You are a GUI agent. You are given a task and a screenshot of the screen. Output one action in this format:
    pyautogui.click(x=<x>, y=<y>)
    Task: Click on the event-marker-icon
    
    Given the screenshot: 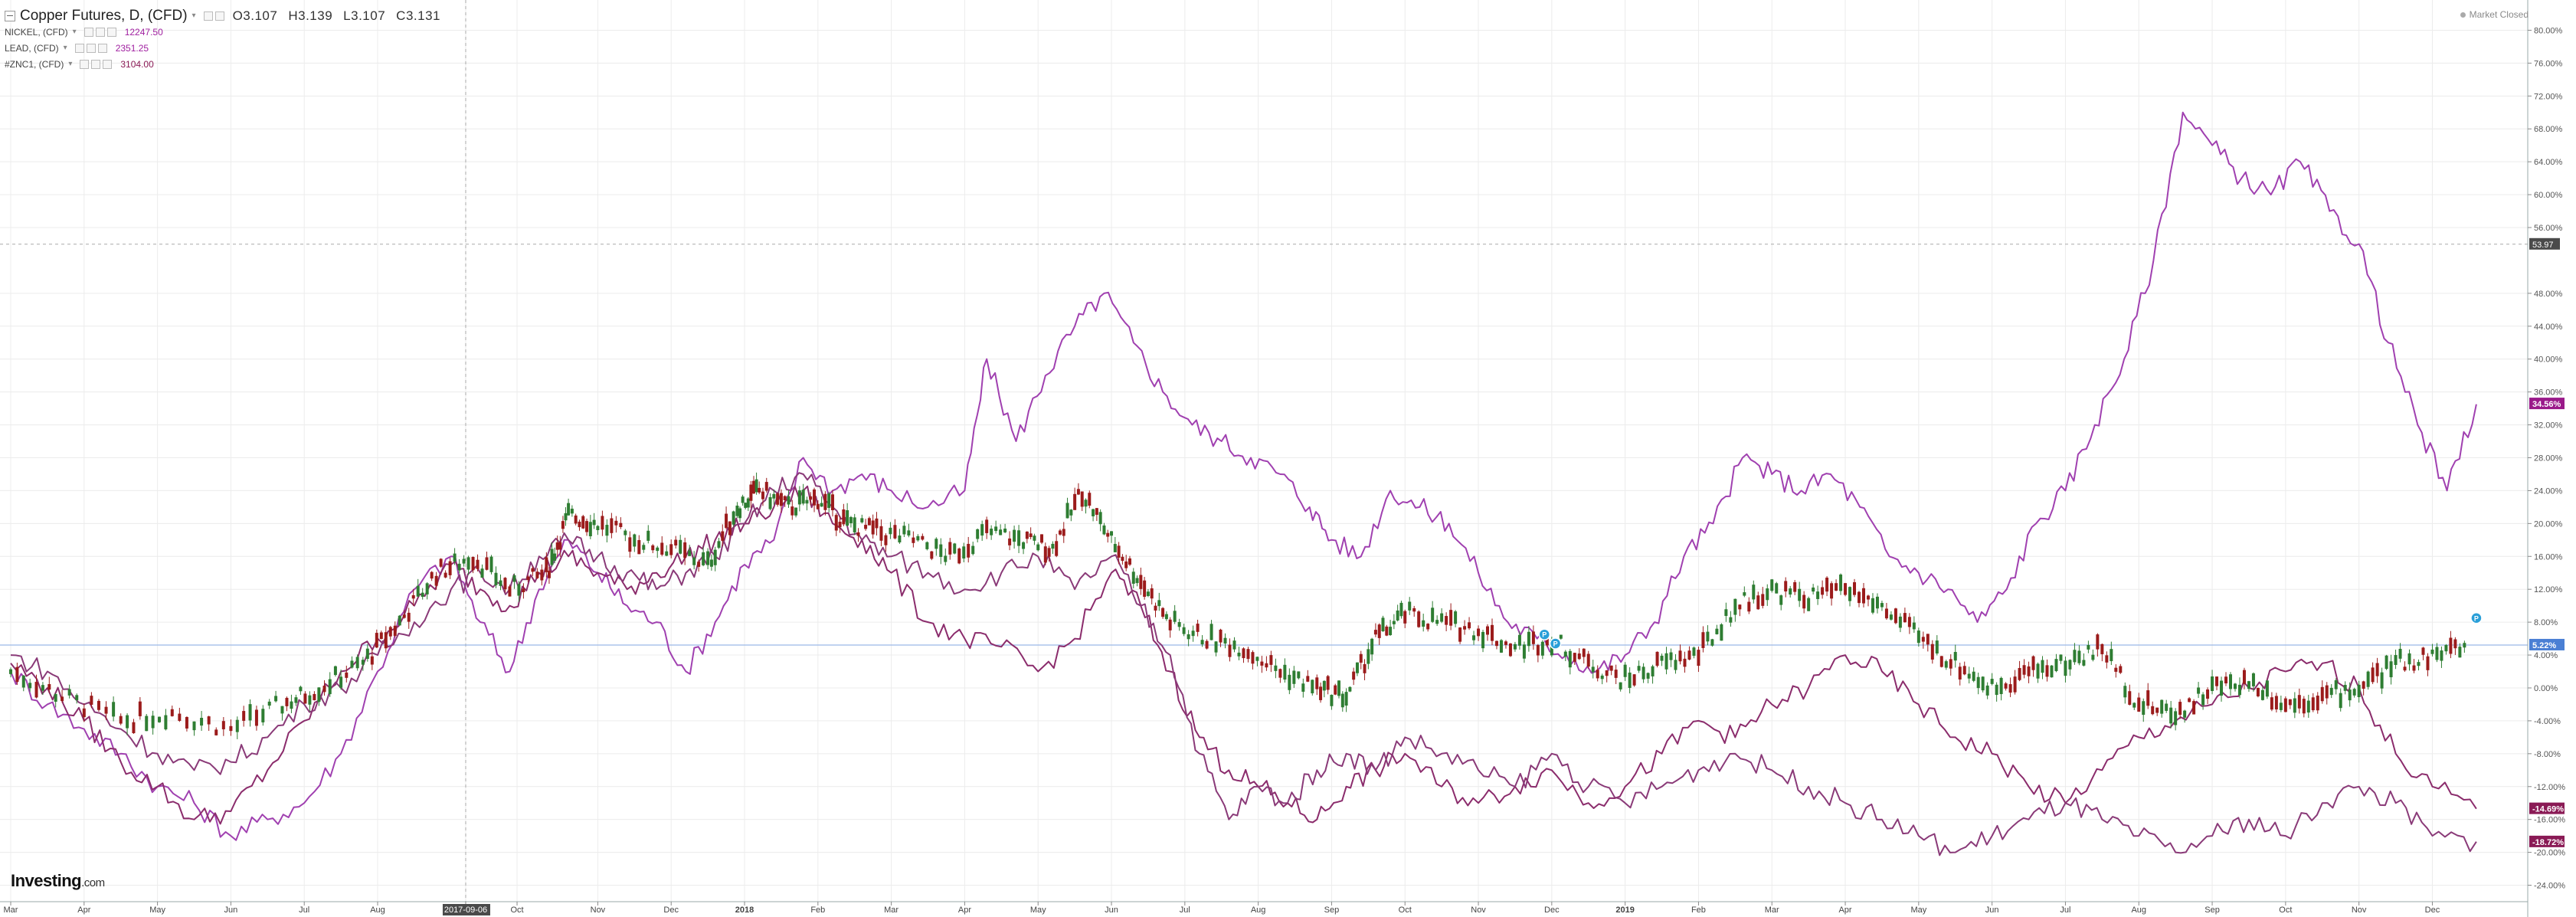 What is the action you would take?
    pyautogui.click(x=1555, y=644)
    